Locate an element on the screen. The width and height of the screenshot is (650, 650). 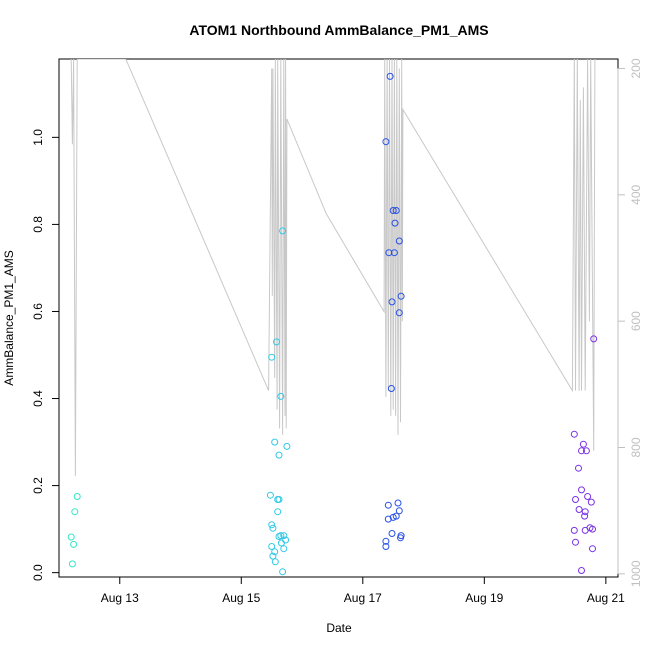
x-tick-label: Aug 19 is located at coordinates (484, 598).